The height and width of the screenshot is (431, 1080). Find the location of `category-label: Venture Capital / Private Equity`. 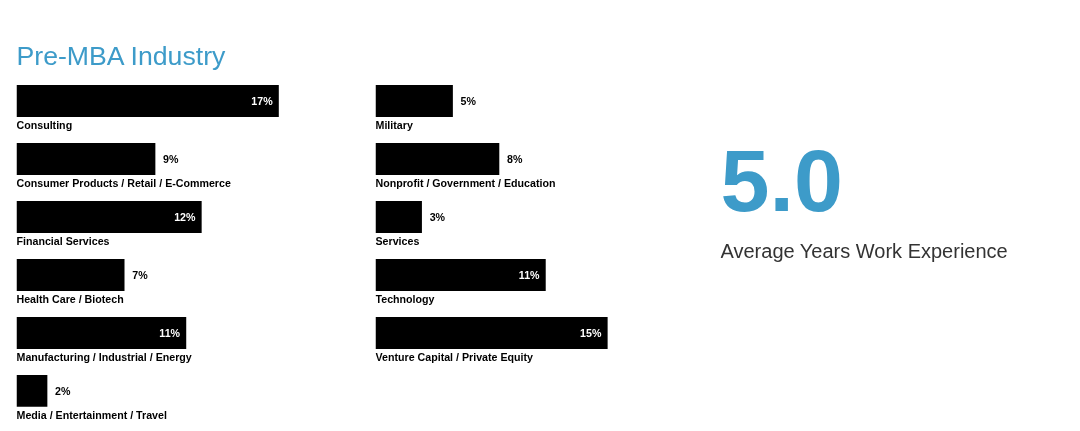

category-label: Venture Capital / Private Equity is located at coordinates (454, 356).